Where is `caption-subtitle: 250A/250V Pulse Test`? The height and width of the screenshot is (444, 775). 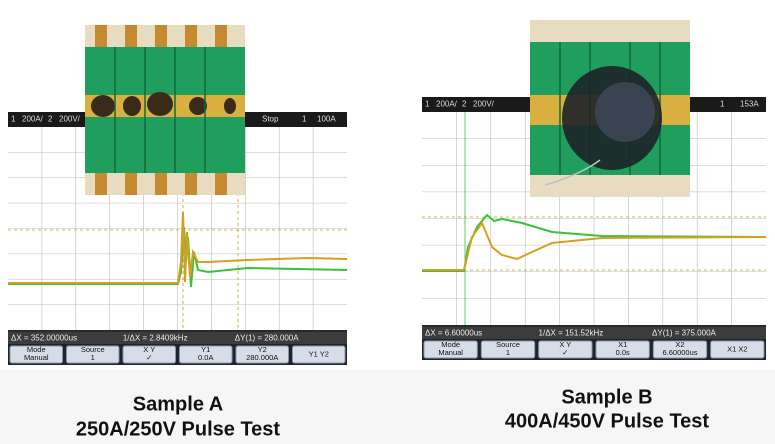
caption-subtitle: 250A/250V Pulse Test is located at coordinates (178, 429).